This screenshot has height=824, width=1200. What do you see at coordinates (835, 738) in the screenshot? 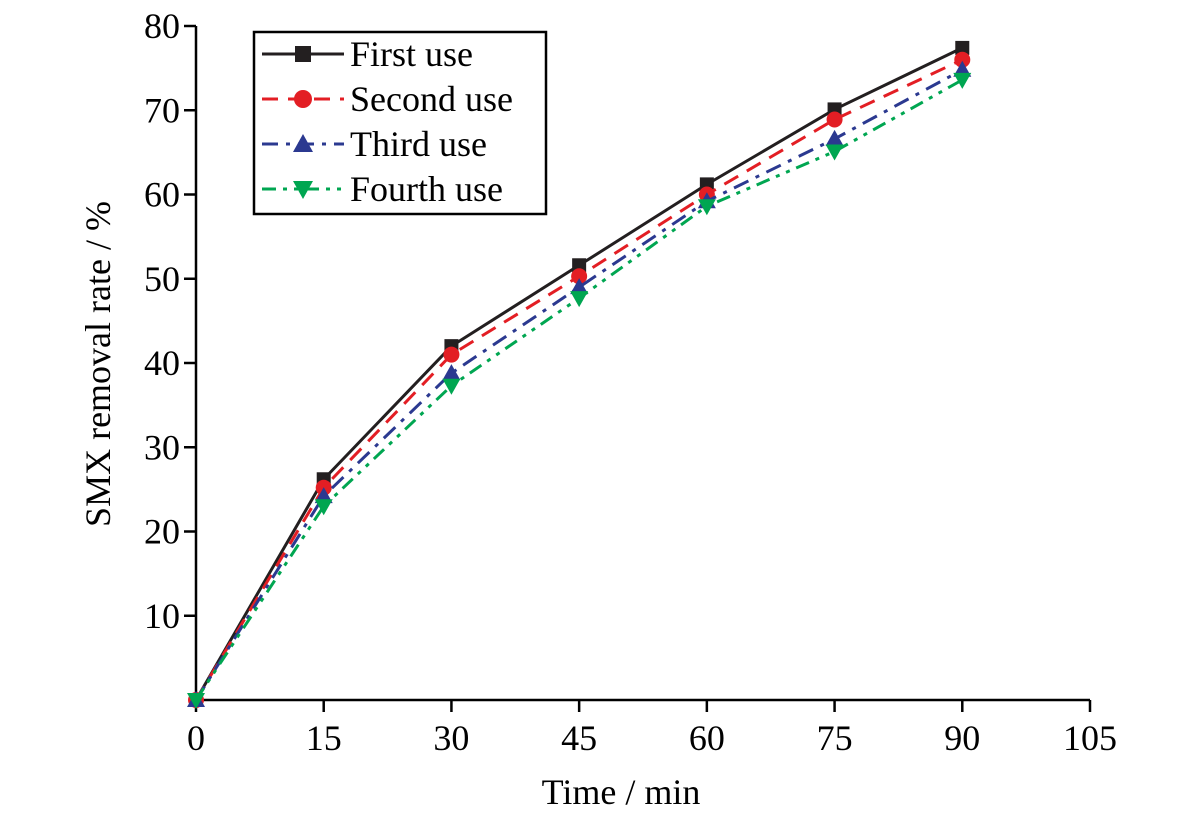
I see `x-tick-label: 75` at bounding box center [835, 738].